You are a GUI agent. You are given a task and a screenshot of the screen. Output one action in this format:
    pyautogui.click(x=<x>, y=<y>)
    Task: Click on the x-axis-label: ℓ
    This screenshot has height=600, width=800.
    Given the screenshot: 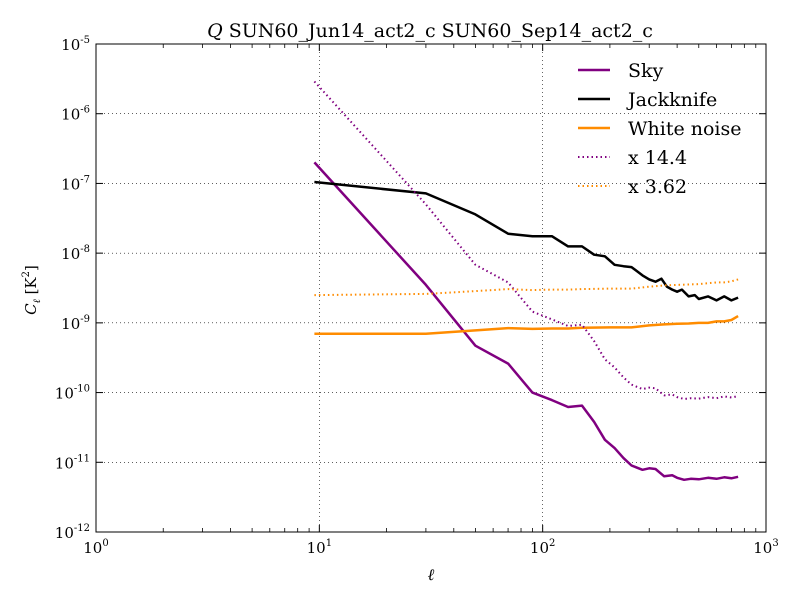 What is the action you would take?
    pyautogui.click(x=431, y=574)
    